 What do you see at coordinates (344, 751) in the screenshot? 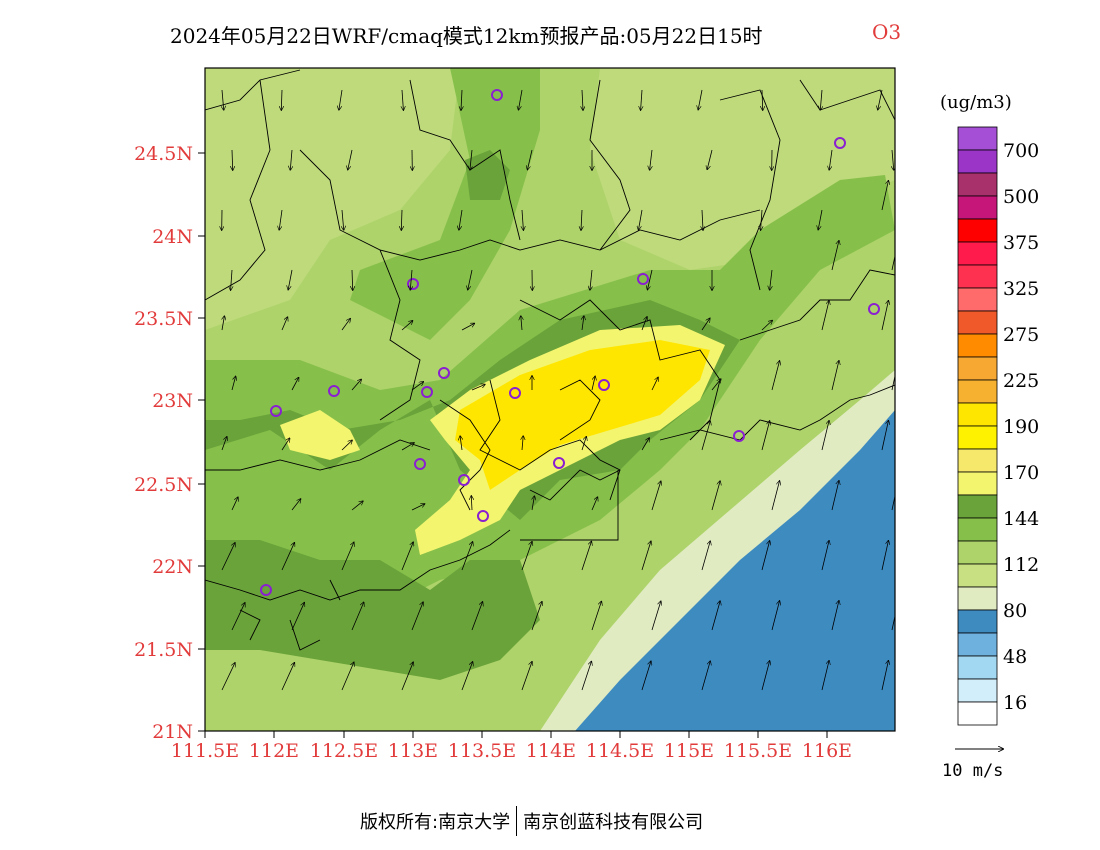
I see `lon-tick-label: 112.5E` at bounding box center [344, 751].